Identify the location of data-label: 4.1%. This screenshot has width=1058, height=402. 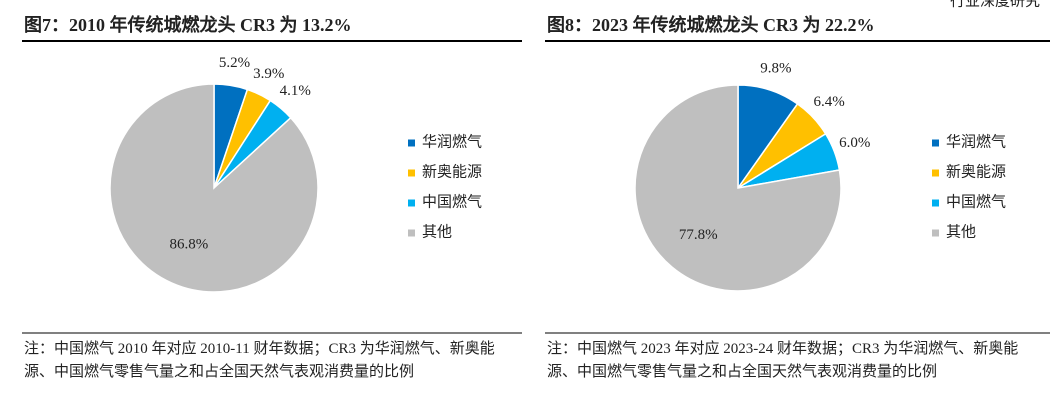
(295, 91).